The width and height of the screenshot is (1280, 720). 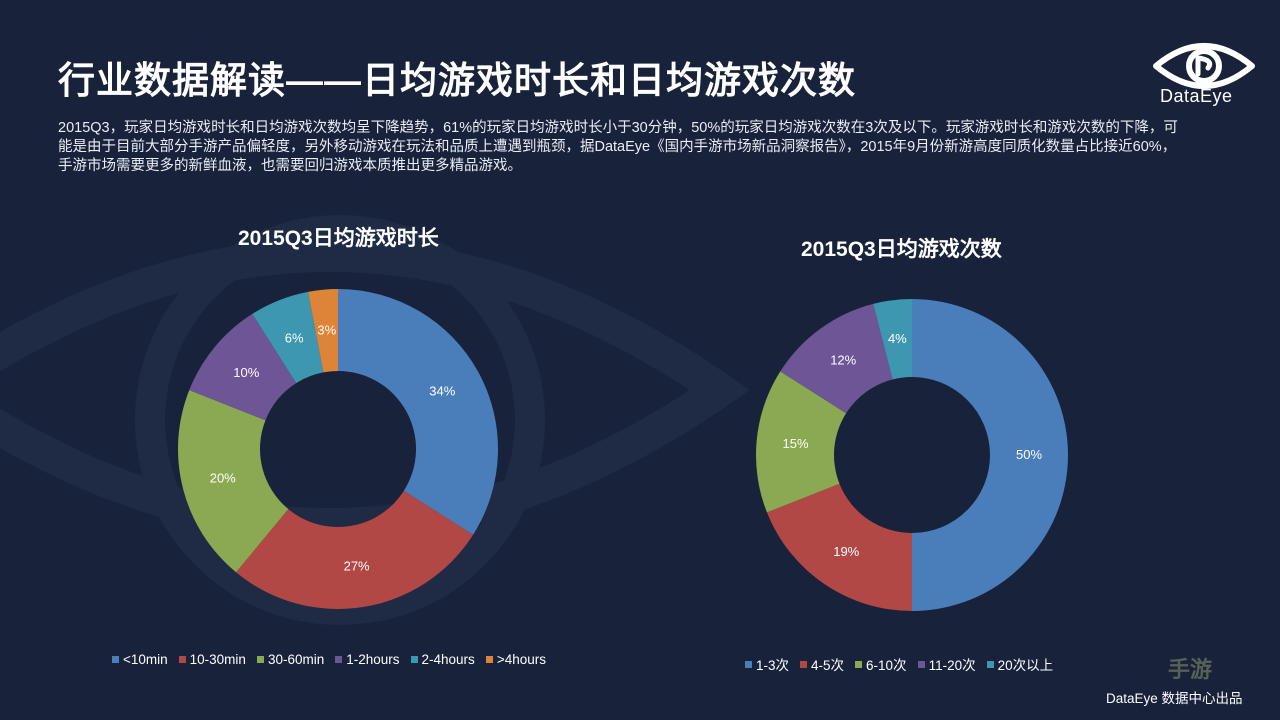 I want to click on legend-label: 6-10次, so click(x=886, y=665).